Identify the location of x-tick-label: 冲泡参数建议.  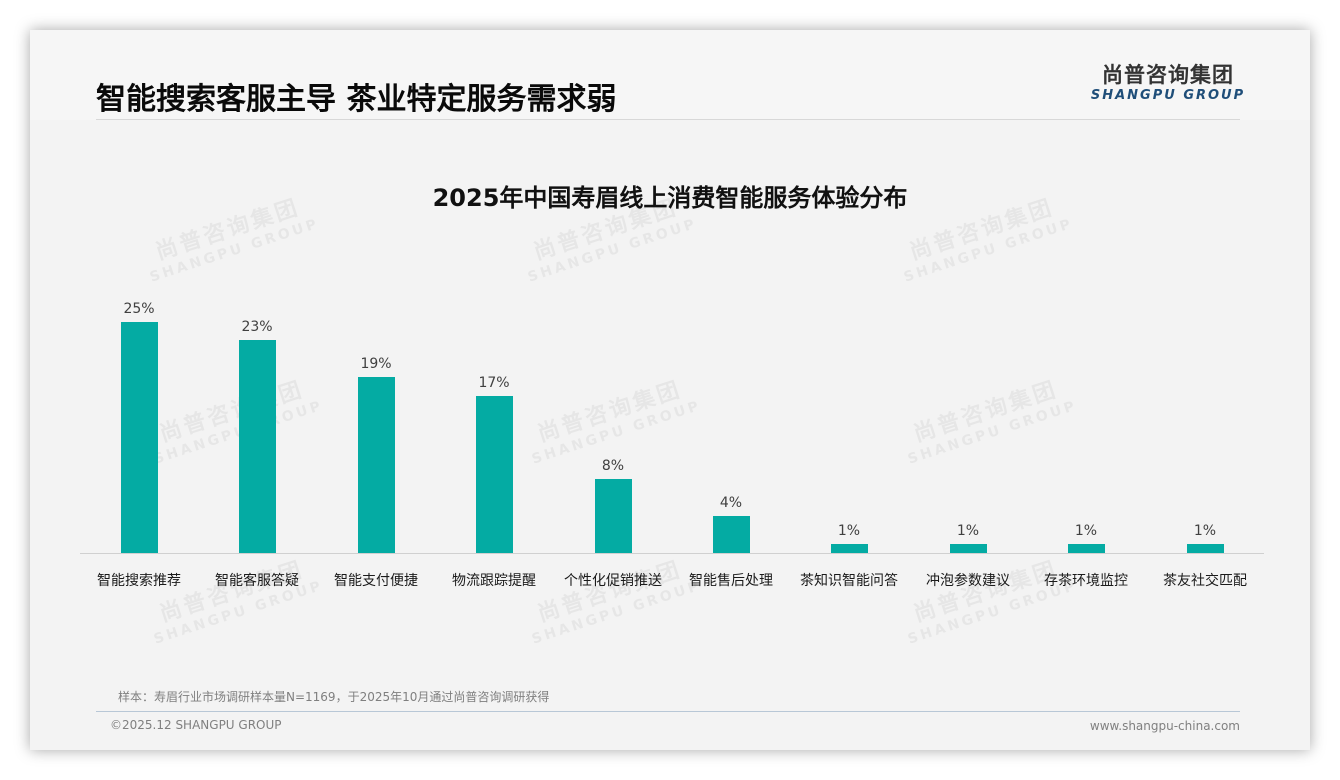
(968, 581).